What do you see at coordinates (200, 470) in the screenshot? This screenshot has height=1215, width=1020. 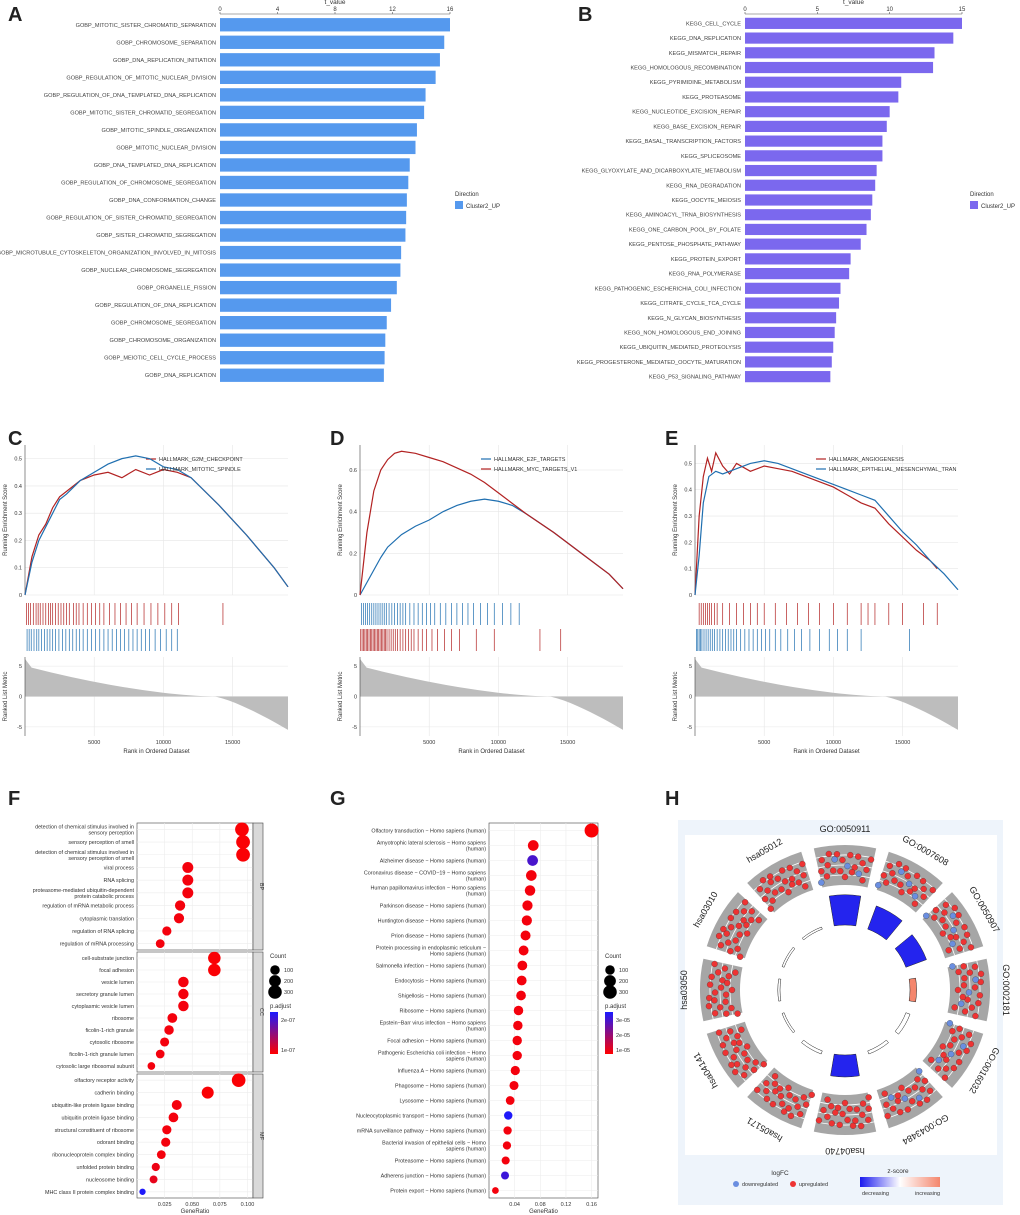 I see `legend-label: HALLMARK_MITOTIC_SPINDLE` at bounding box center [200, 470].